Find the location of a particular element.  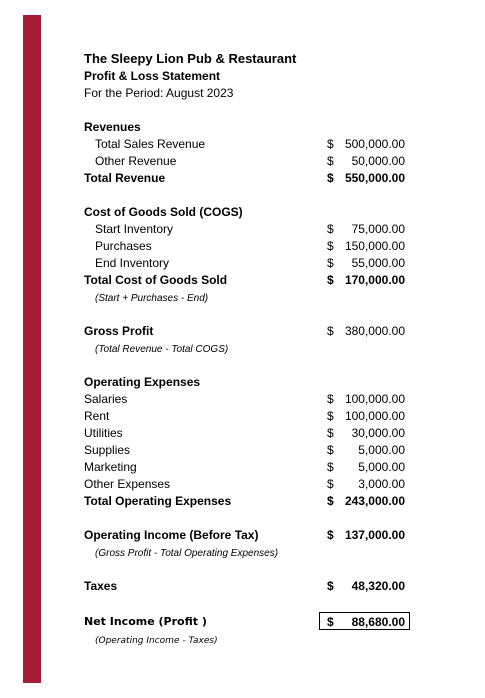

line-item-label: Other Expenses is located at coordinates (127, 484).